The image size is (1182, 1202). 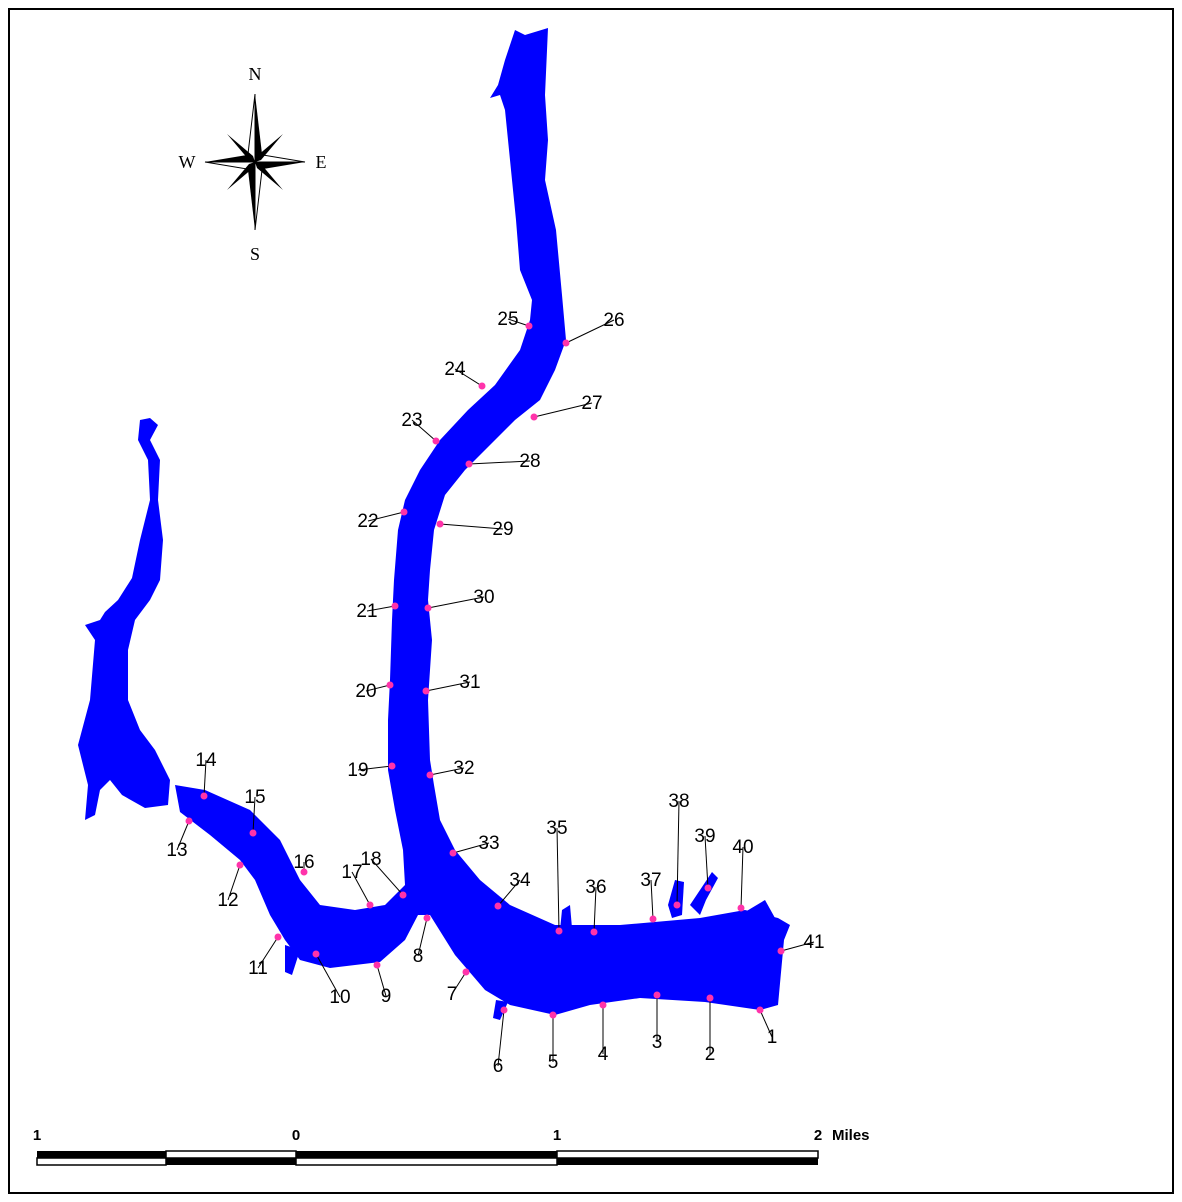 I want to click on sampling-site-label: 20, so click(x=365, y=691).